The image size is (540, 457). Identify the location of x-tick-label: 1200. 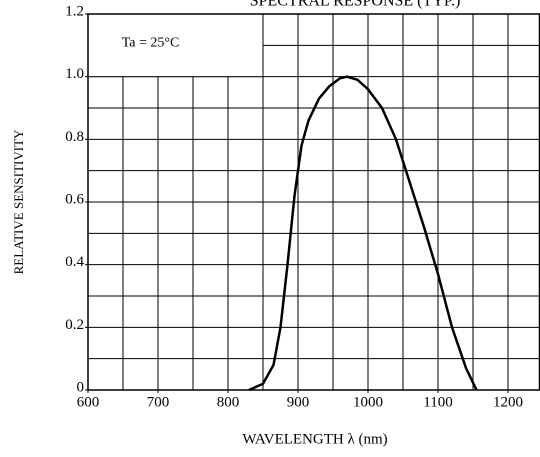
(508, 402).